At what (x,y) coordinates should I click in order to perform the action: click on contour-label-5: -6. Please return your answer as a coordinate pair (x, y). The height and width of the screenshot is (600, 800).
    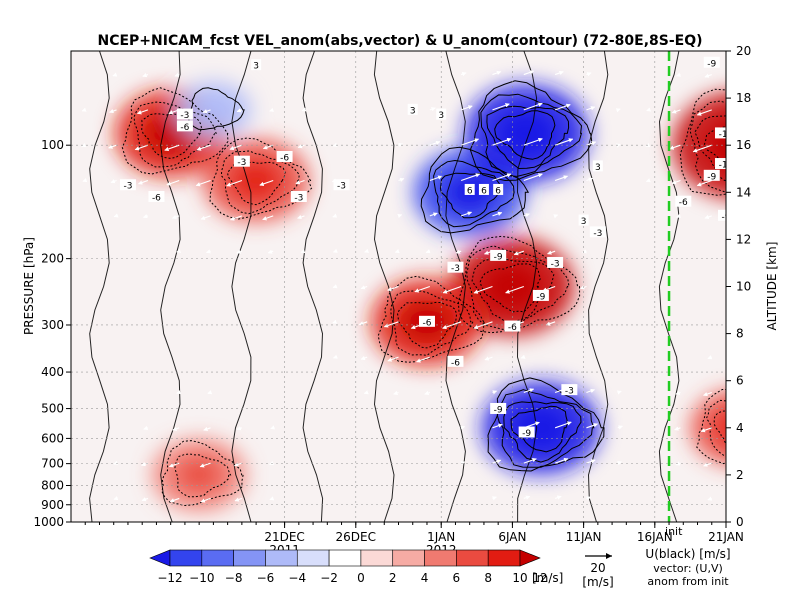
    Looking at the image, I should click on (284, 158).